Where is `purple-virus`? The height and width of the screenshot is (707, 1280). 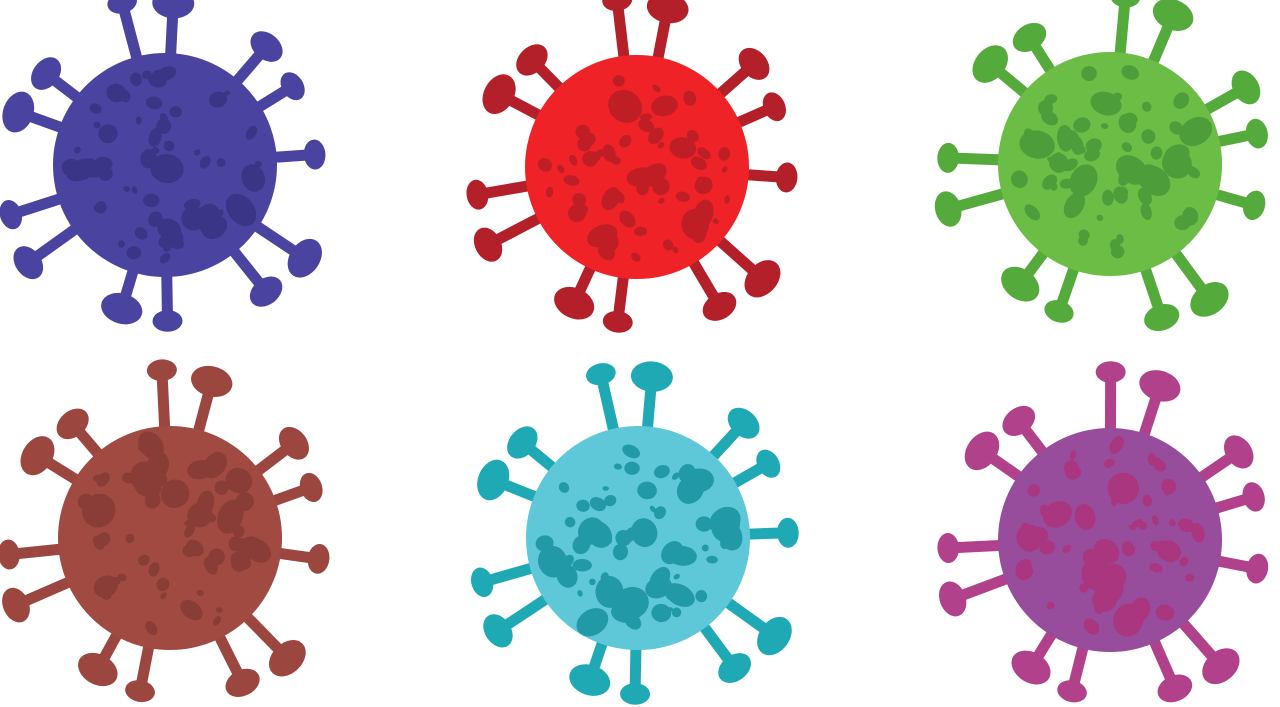
purple-virus is located at coordinates (1103, 532).